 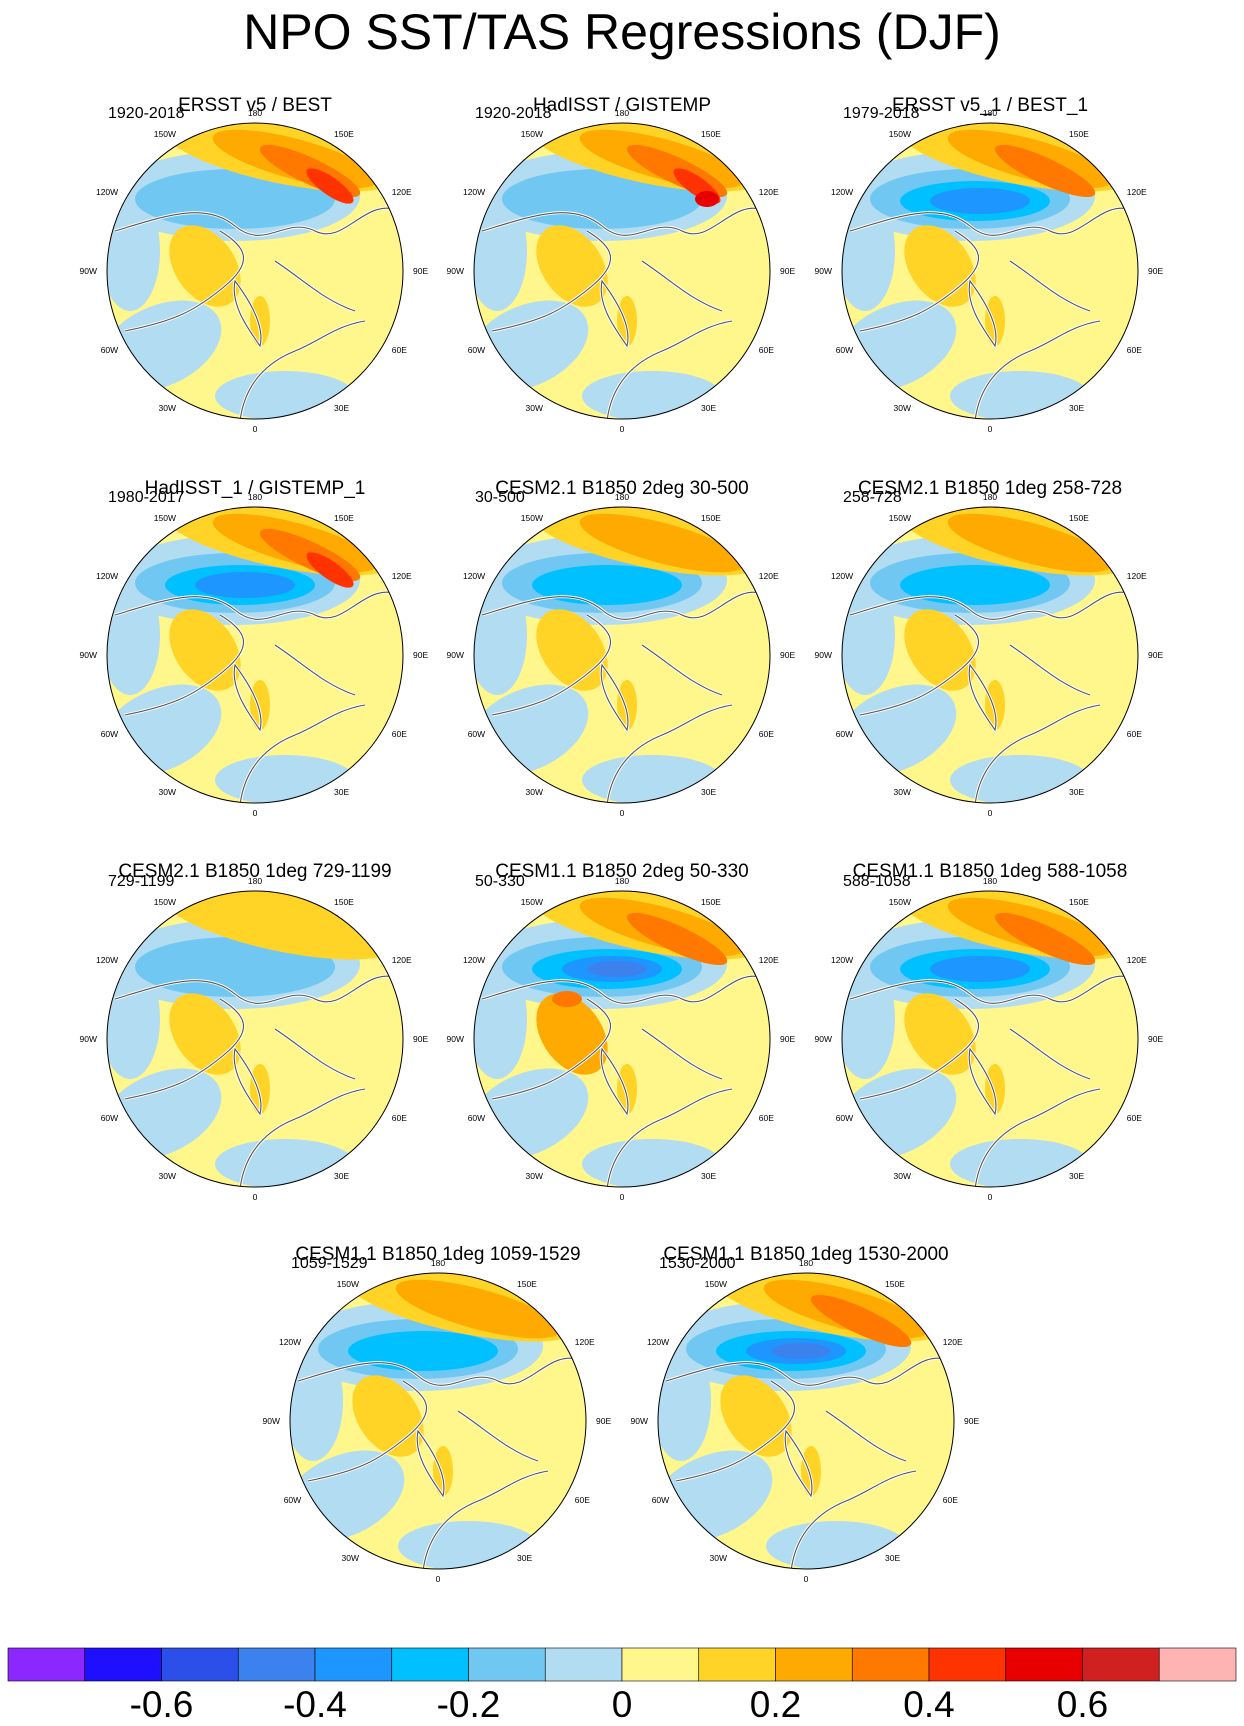 I want to click on panel-title: CESM1.1 B1850 1deg 1059-1529, so click(x=437, y=1254).